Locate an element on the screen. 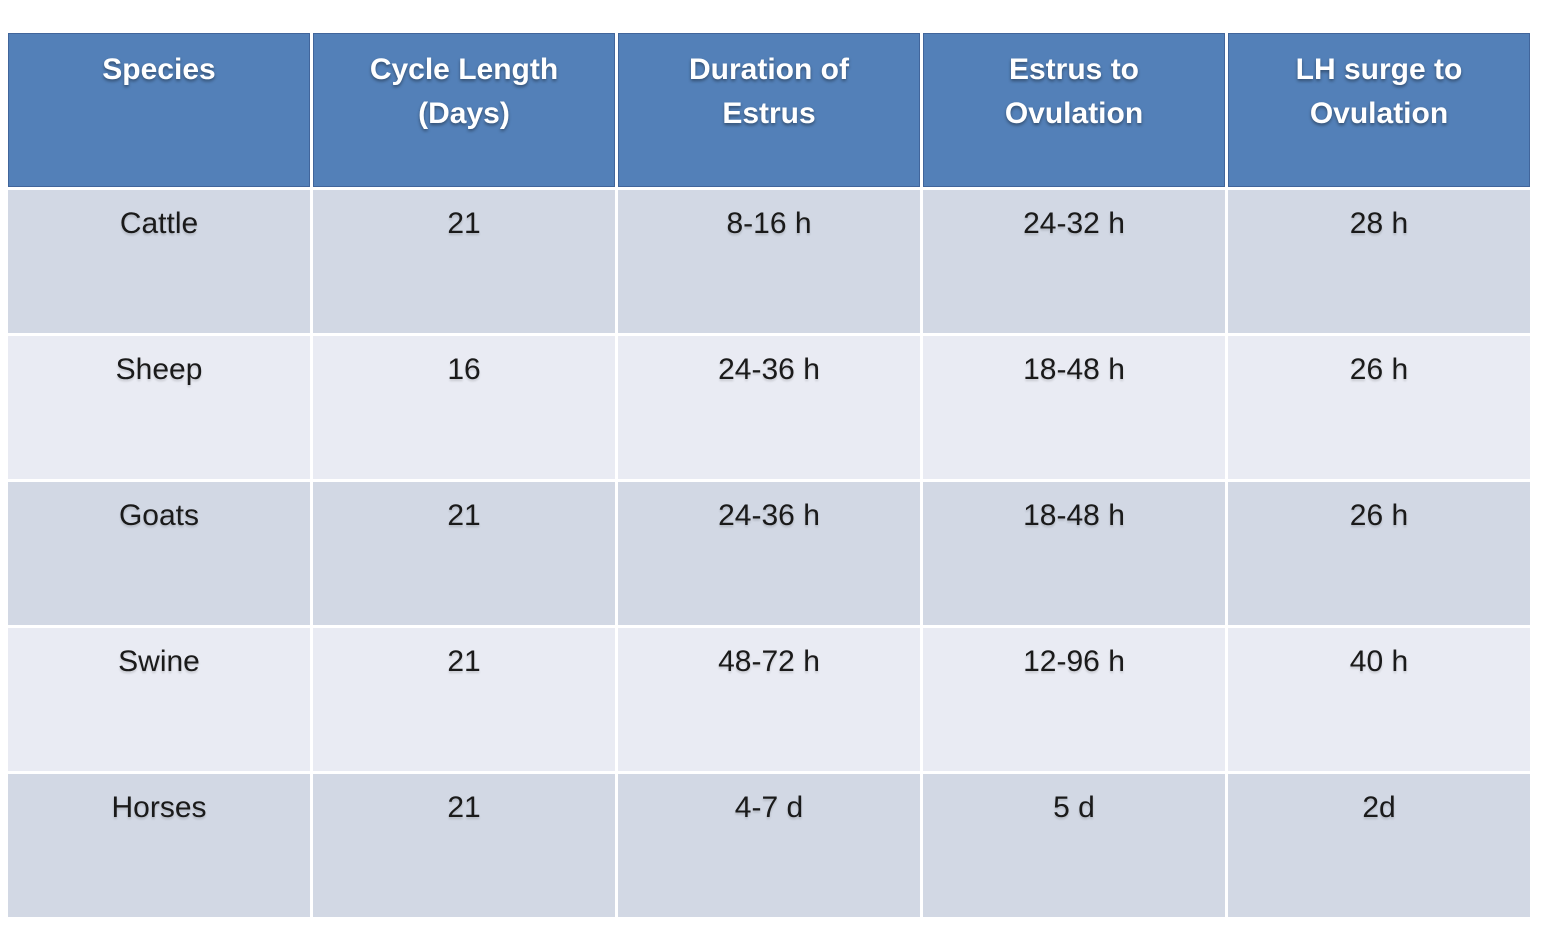 This screenshot has width=1564, height=937. cell-species: Goats is located at coordinates (159, 553).